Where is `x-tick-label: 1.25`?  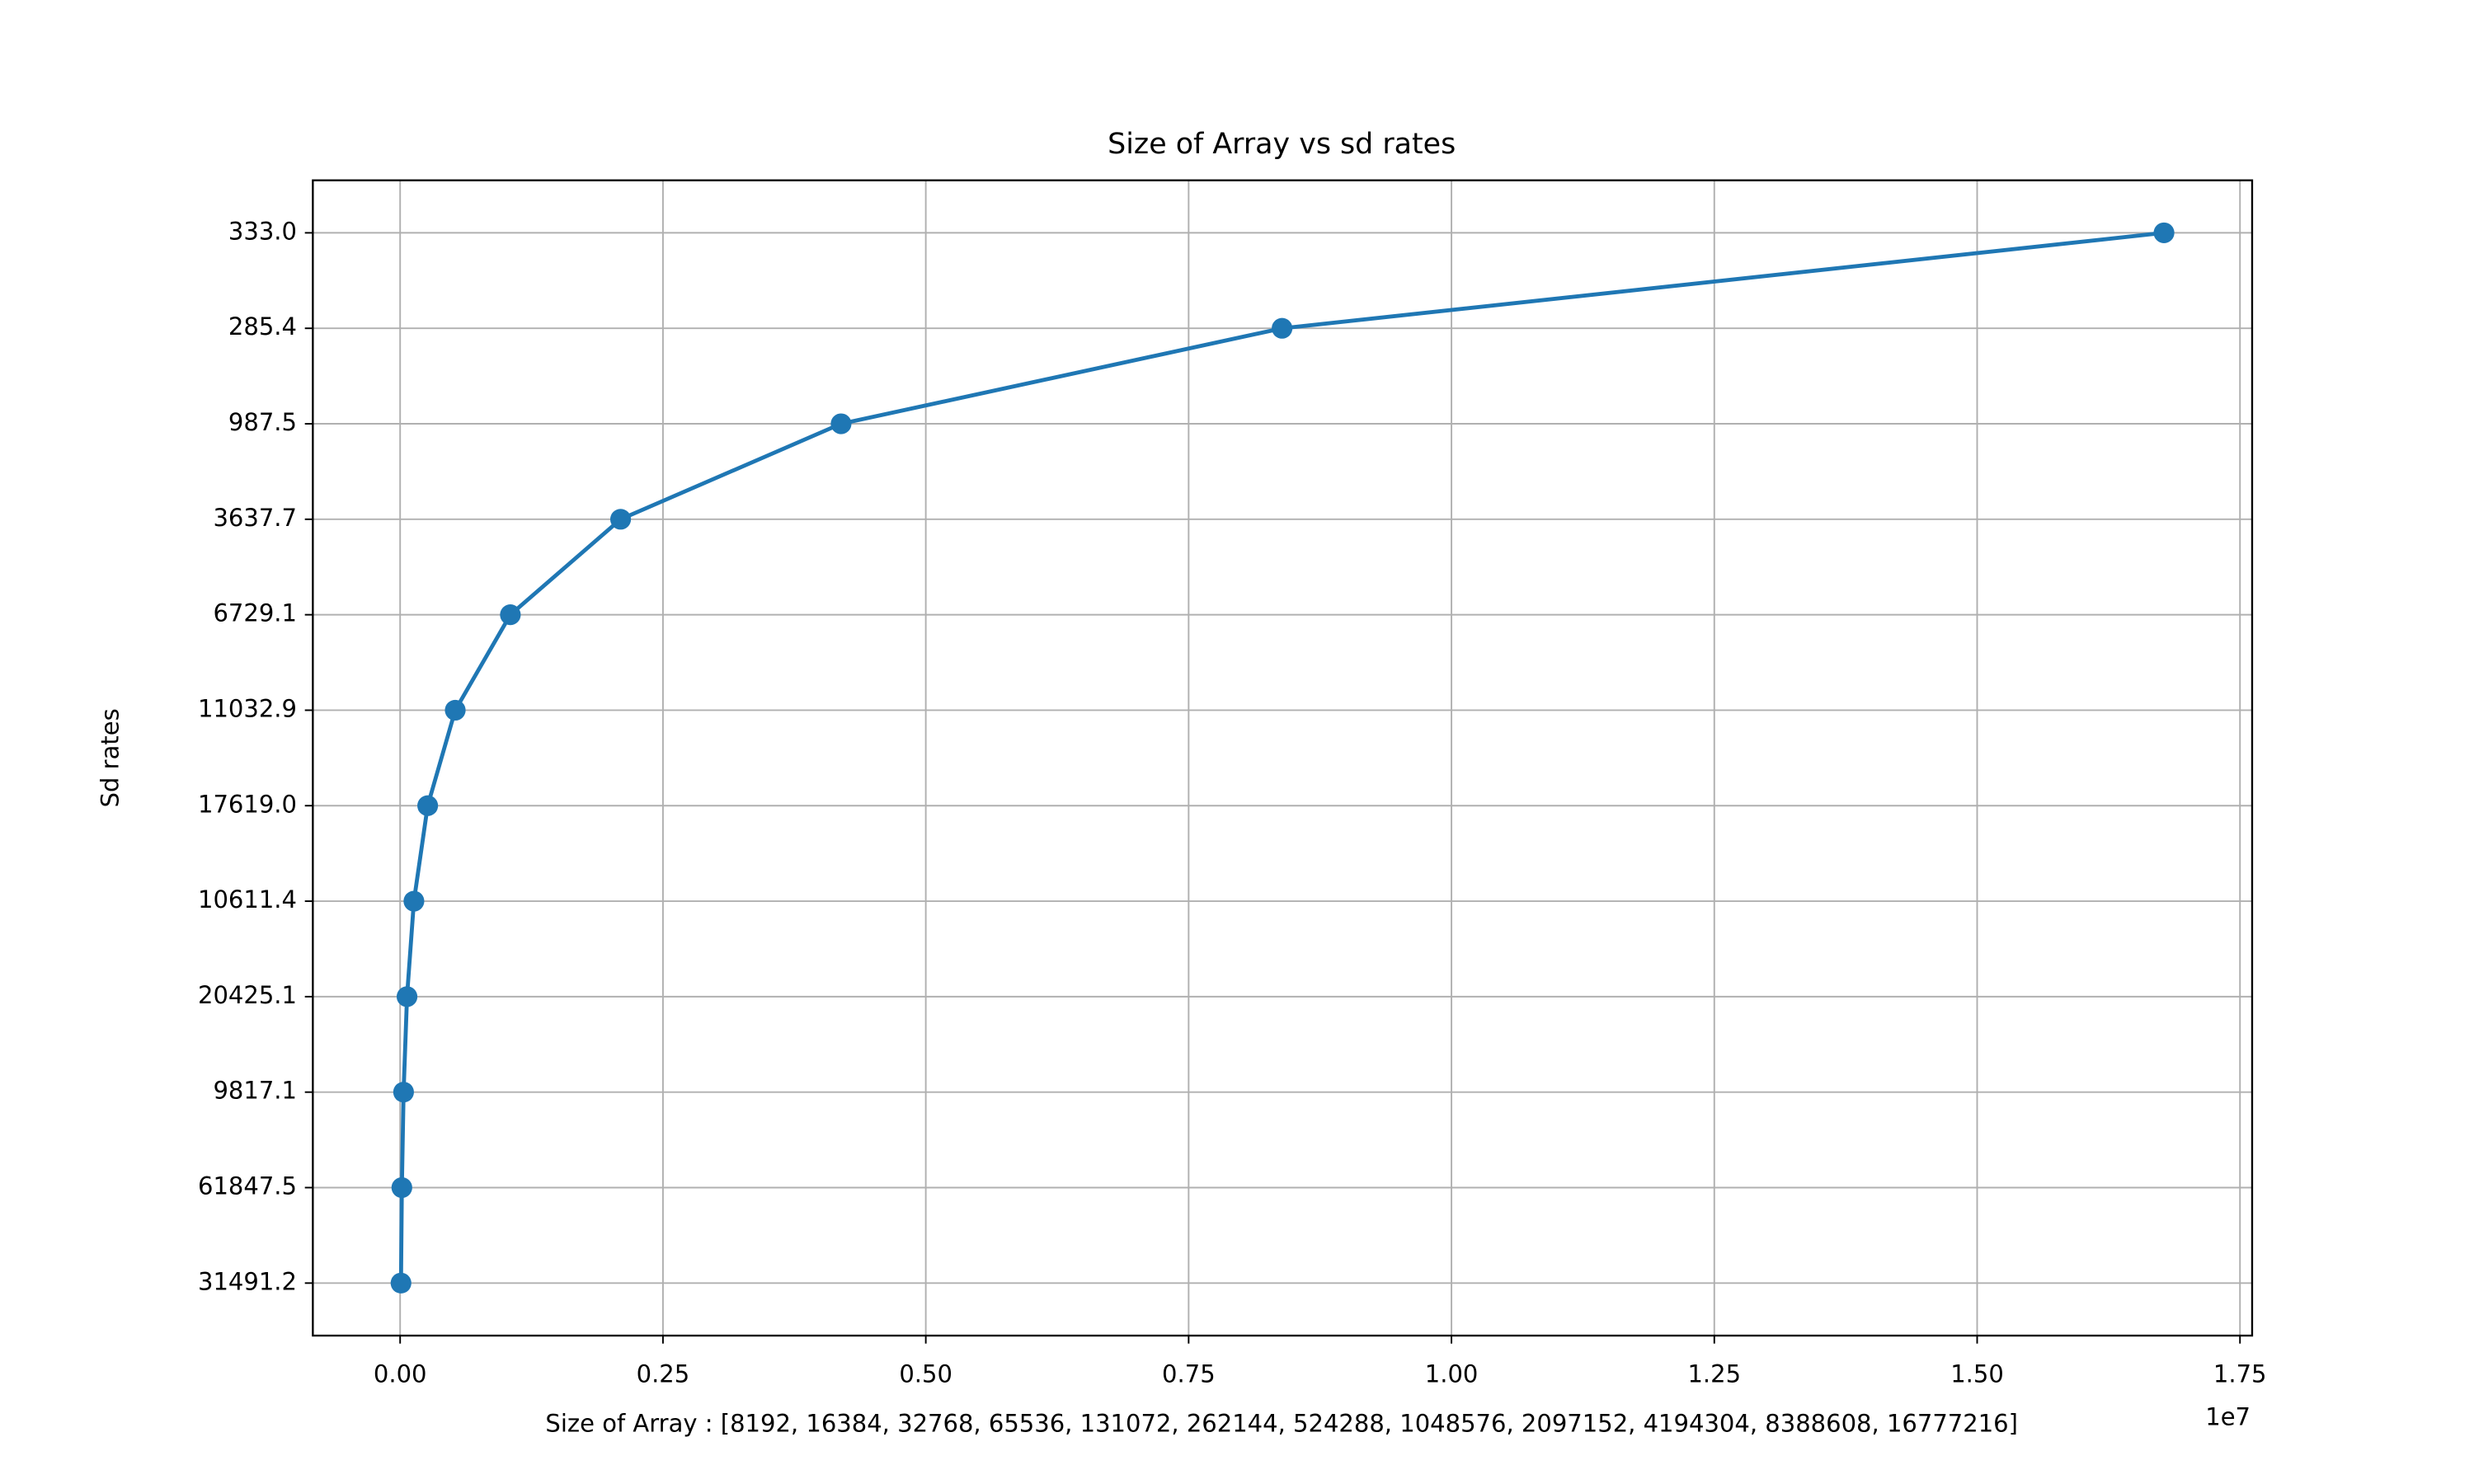
x-tick-label: 1.25 is located at coordinates (1714, 1374).